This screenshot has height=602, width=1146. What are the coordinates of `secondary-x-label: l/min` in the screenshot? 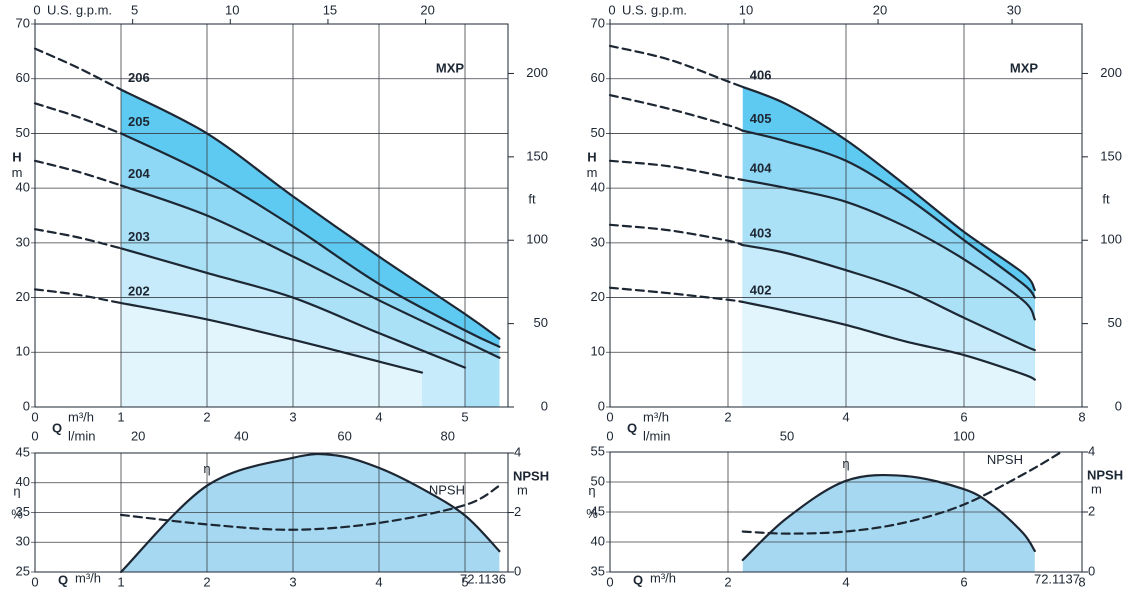 It's located at (81, 435).